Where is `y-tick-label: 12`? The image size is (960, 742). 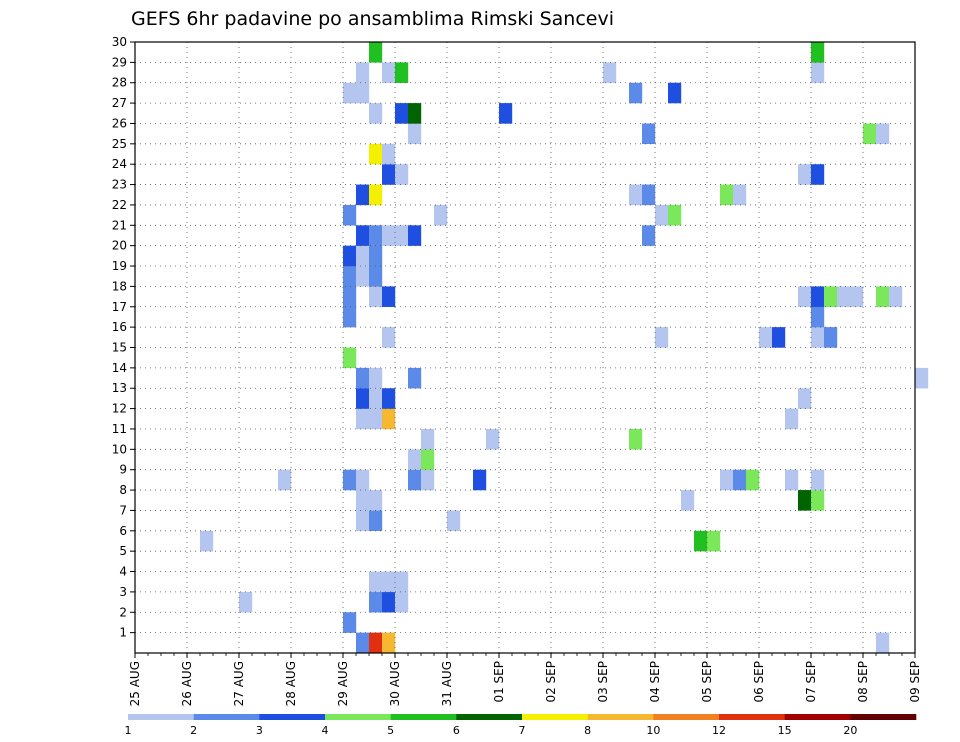 y-tick-label: 12 is located at coordinates (119, 409).